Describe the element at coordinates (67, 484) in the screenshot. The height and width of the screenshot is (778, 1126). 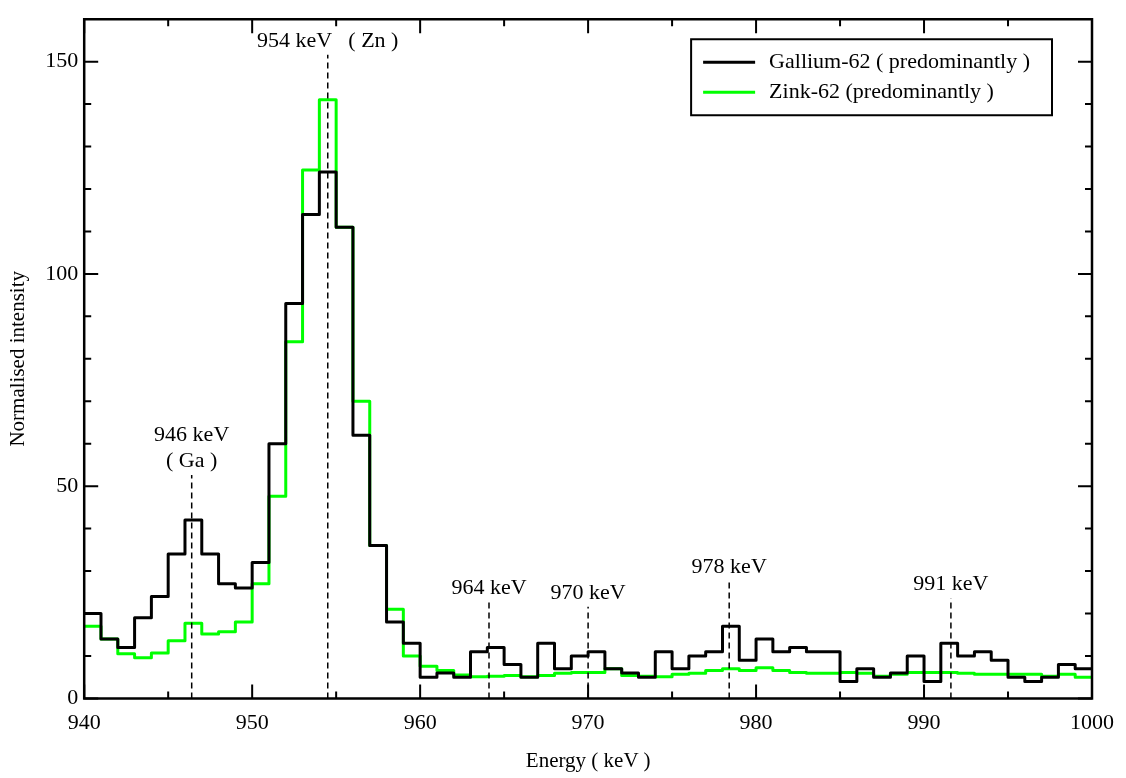
I see `y-tick-label: 50` at that location.